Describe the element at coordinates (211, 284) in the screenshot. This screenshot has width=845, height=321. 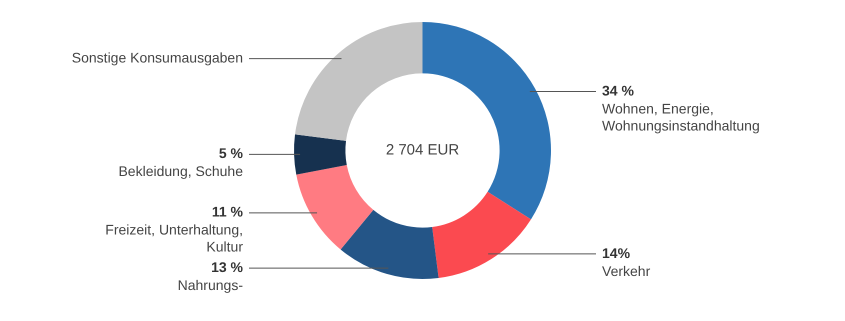
I see `slice-label: Nahrungs-` at that location.